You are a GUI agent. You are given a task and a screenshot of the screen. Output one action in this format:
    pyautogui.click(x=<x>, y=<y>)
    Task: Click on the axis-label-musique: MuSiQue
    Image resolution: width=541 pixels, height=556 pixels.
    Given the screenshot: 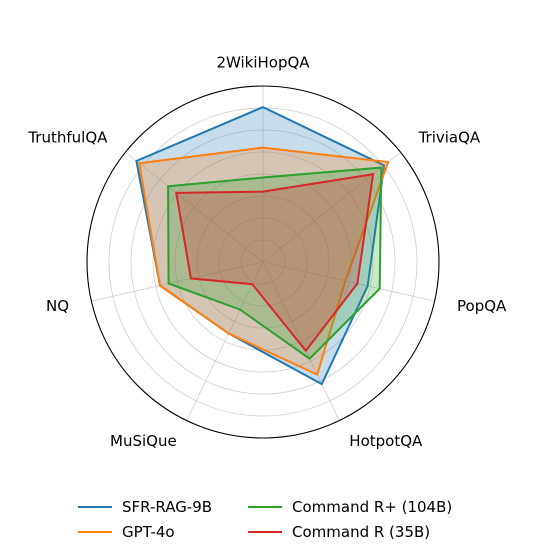 What is the action you would take?
    pyautogui.click(x=143, y=441)
    